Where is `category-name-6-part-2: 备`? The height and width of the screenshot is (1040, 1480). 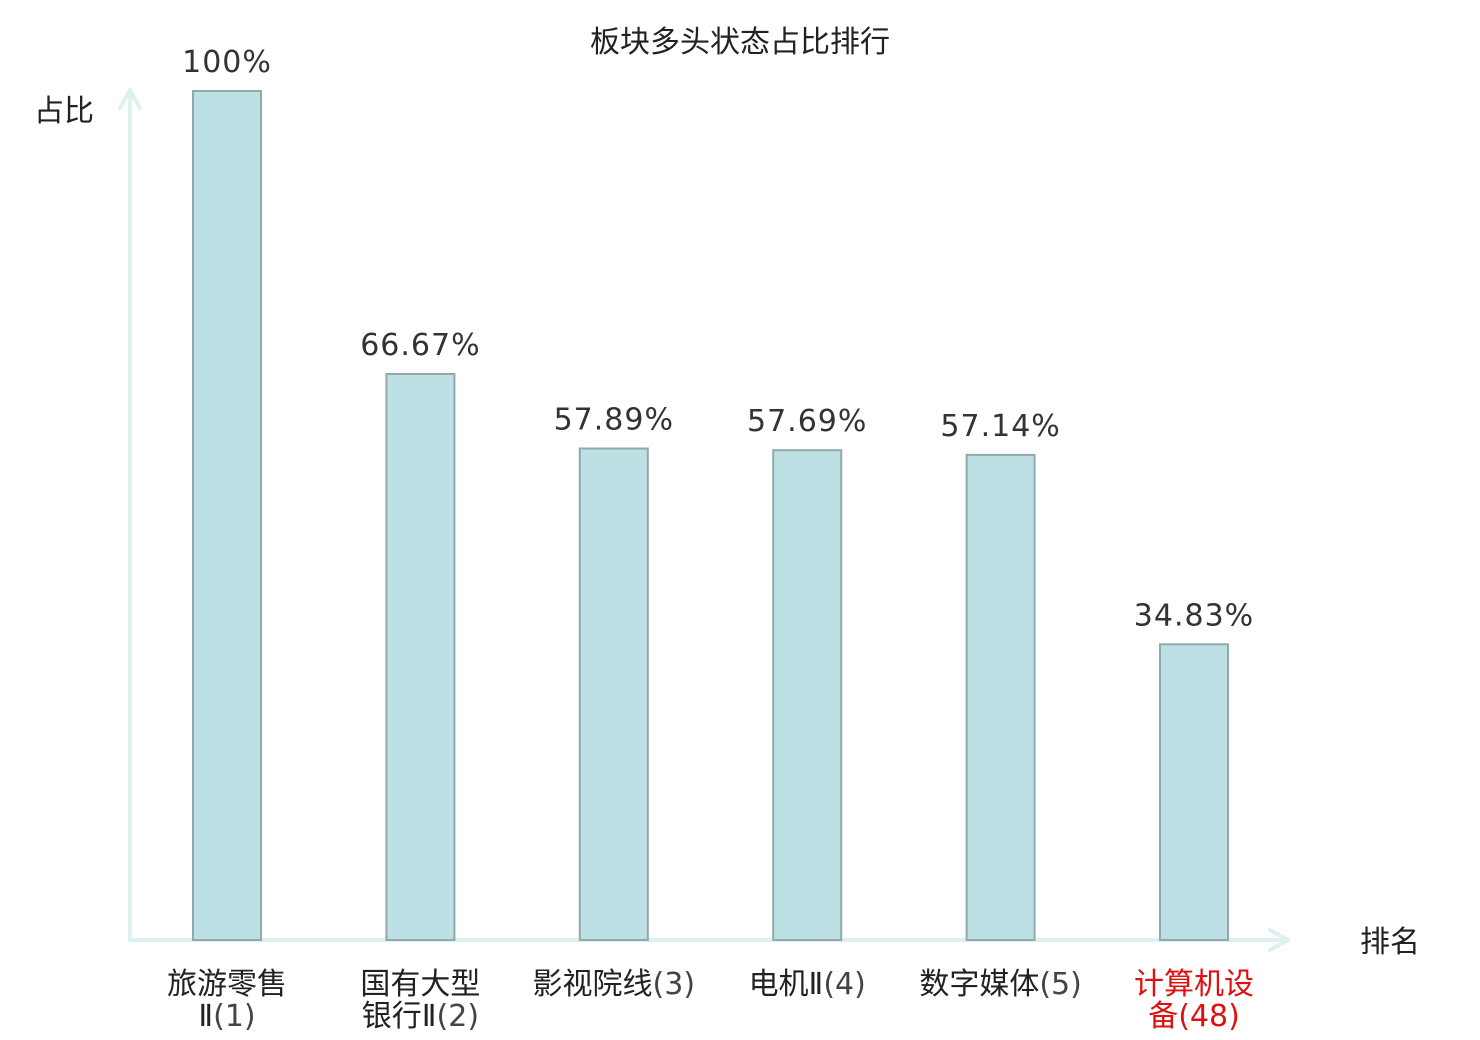
category-name-6-part-2: 备 is located at coordinates (1163, 1016).